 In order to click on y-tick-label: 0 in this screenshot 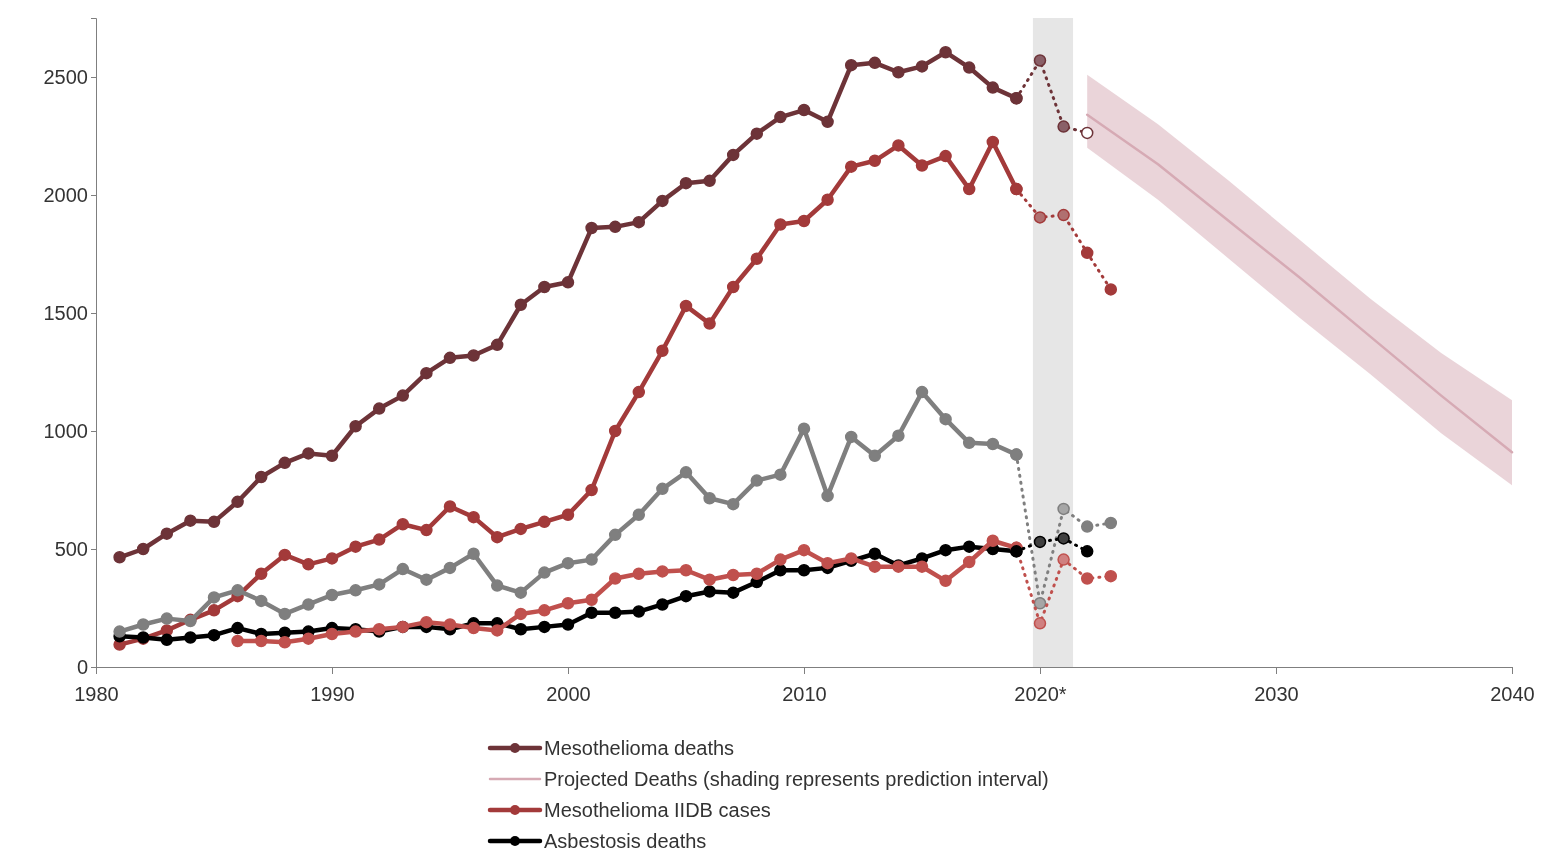, I will do `click(82, 666)`.